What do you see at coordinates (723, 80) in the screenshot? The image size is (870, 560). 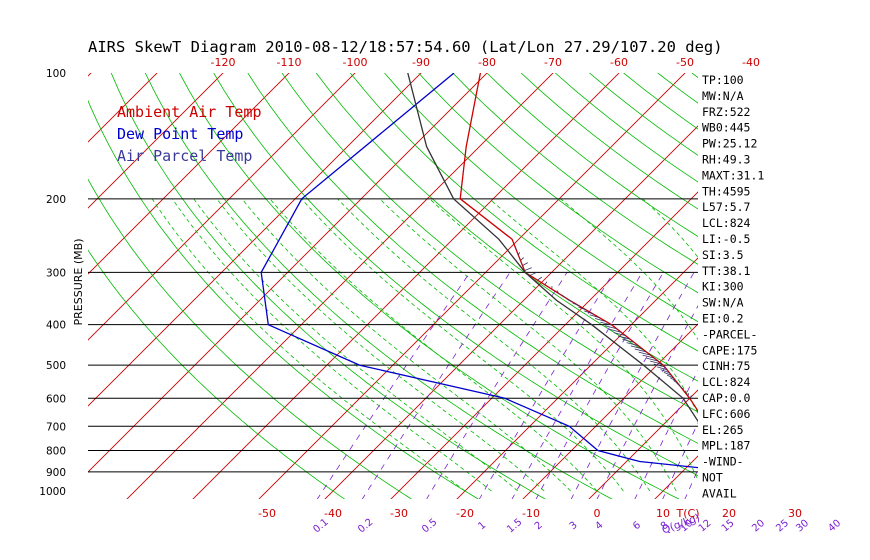 I see `index-entry: TP:100` at bounding box center [723, 80].